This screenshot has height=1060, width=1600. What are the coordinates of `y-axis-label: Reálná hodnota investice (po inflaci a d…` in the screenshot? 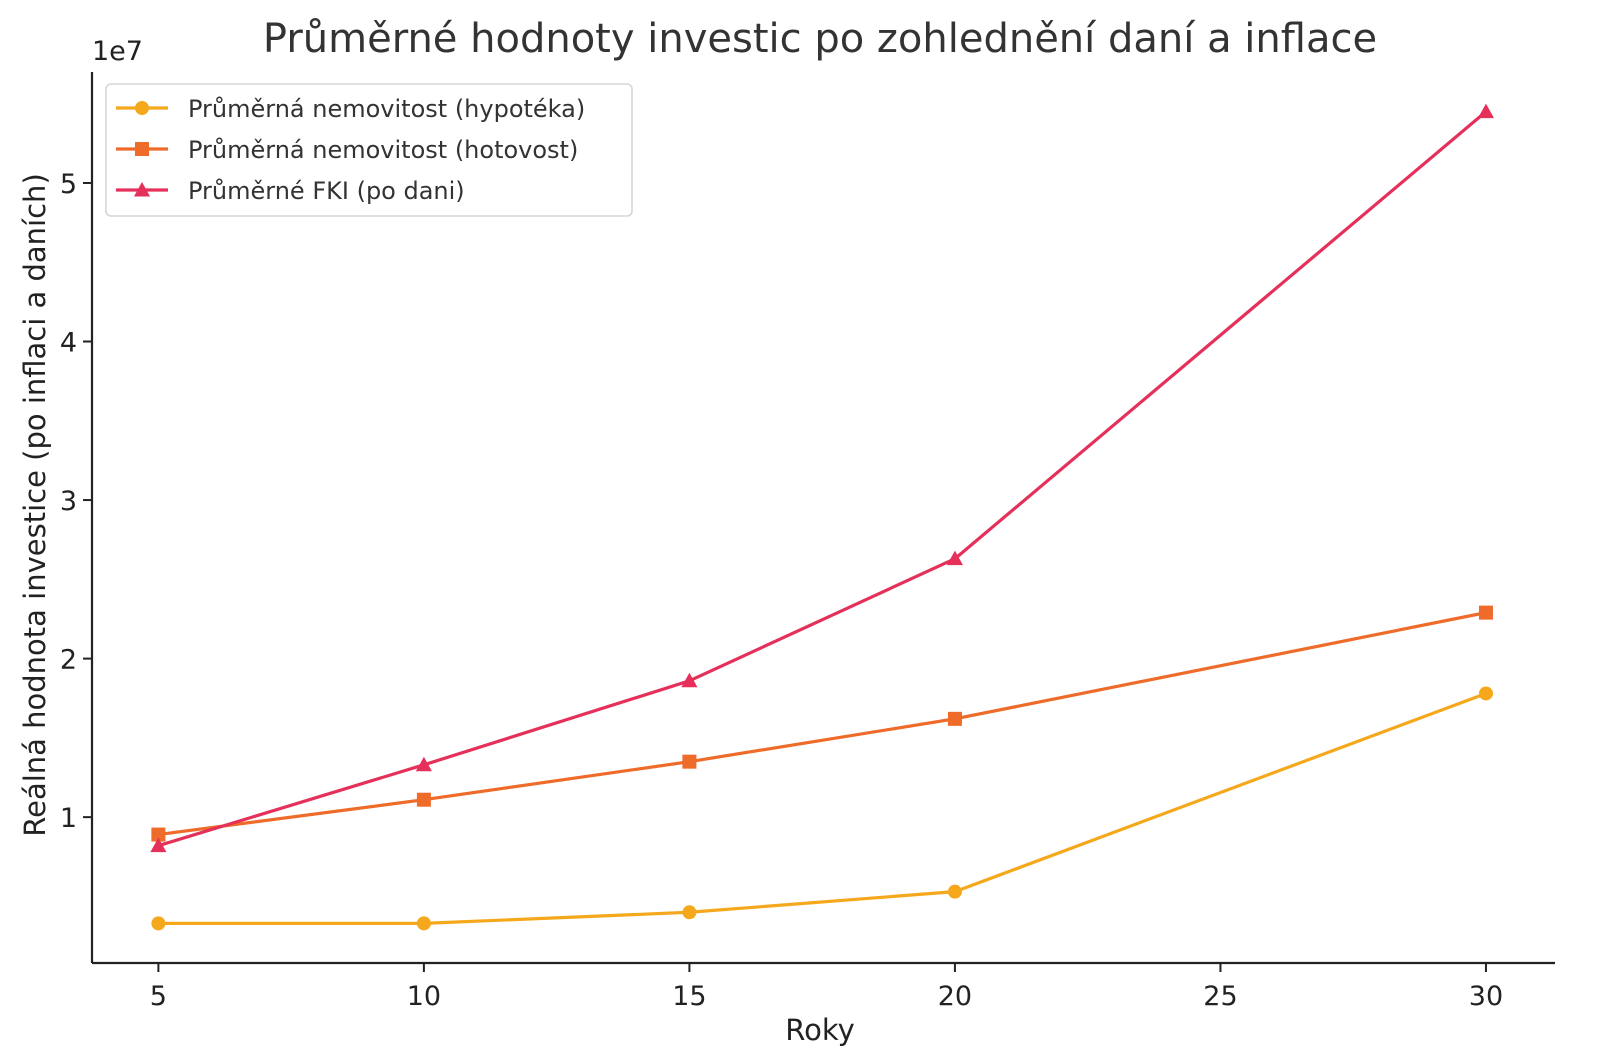 It's located at (35, 505).